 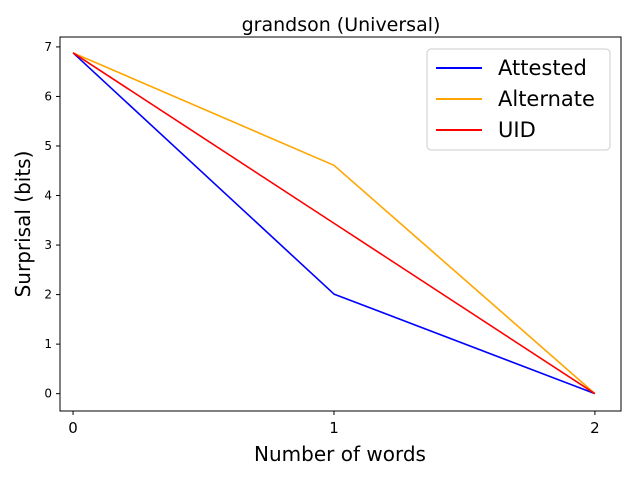 What do you see at coordinates (48, 295) in the screenshot?
I see `y-tick-label: 2` at bounding box center [48, 295].